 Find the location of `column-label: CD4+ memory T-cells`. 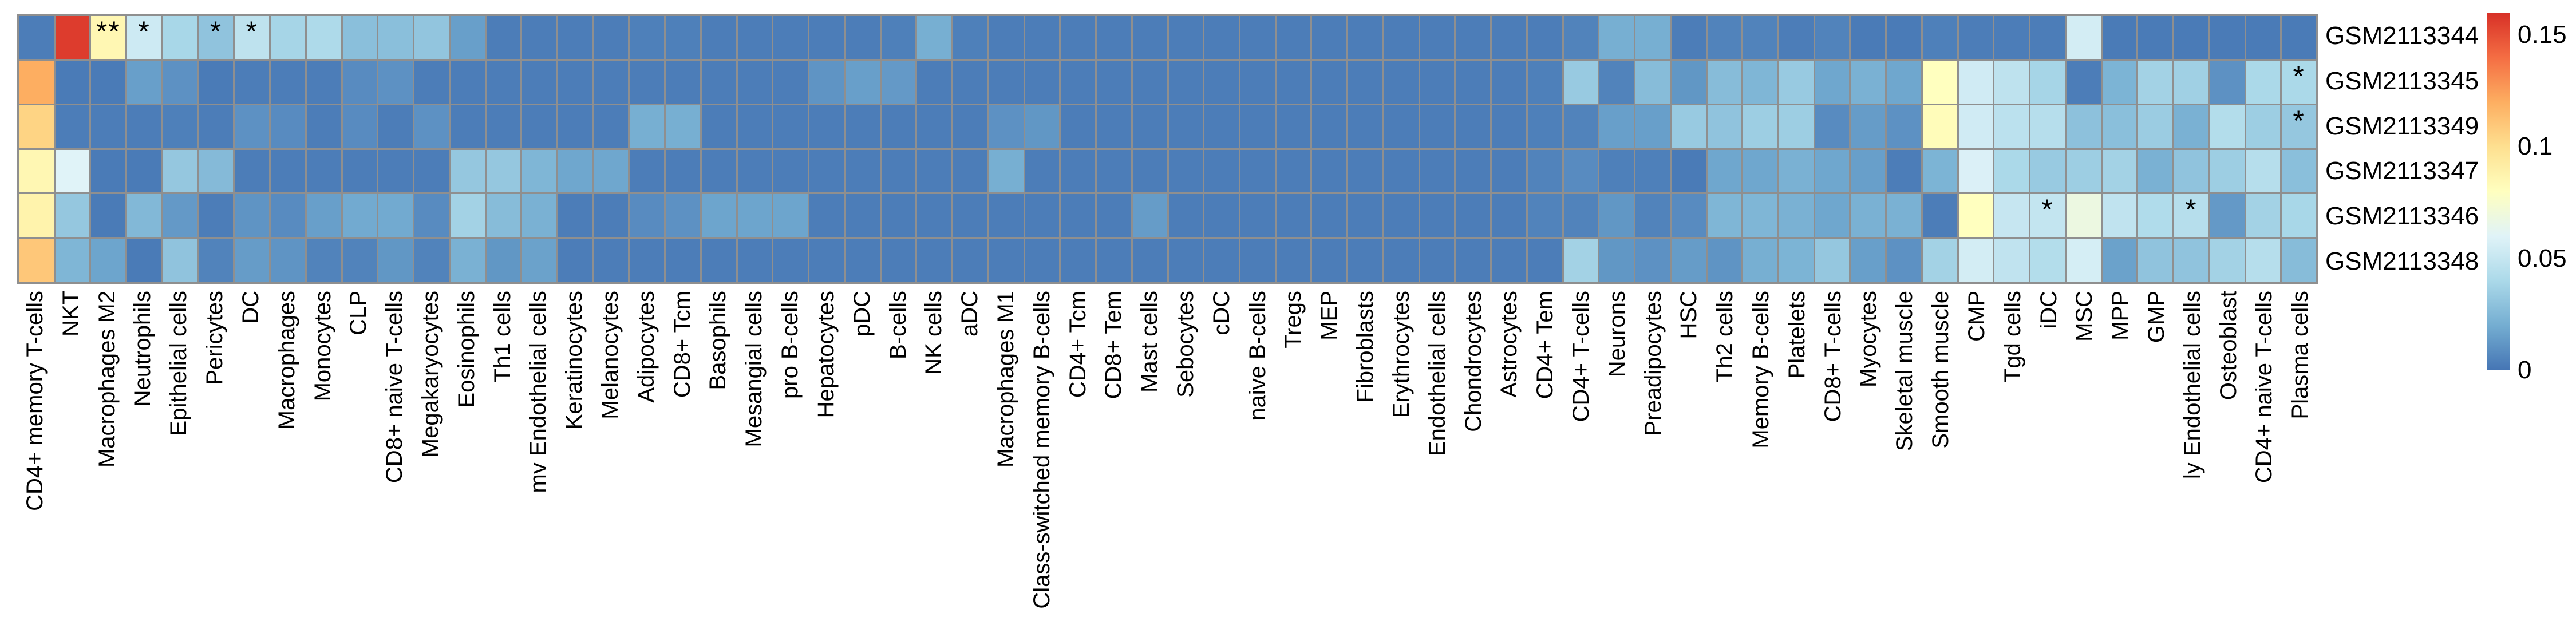

column-label: CD4+ memory T-cells is located at coordinates (35, 401).